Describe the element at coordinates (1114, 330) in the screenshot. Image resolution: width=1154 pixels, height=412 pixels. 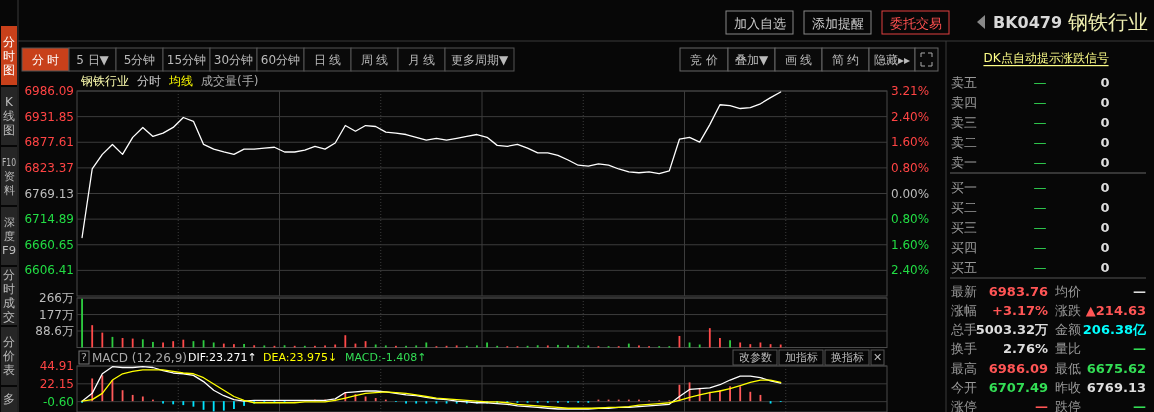
I see `text: 206.38亿` at that location.